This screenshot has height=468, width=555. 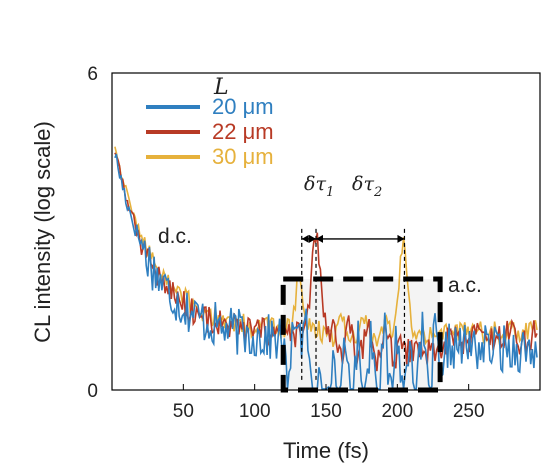 What do you see at coordinates (243, 156) in the screenshot?
I see `legend-label: 30 μm` at bounding box center [243, 156].